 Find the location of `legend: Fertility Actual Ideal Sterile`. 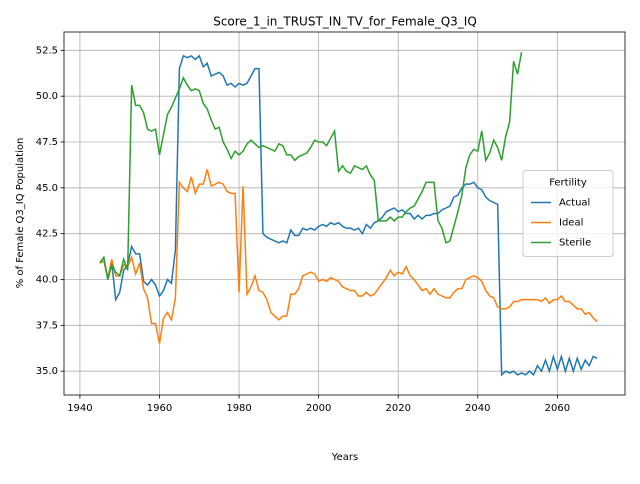

legend: Fertility Actual Ideal Sterile is located at coordinates (568, 213).